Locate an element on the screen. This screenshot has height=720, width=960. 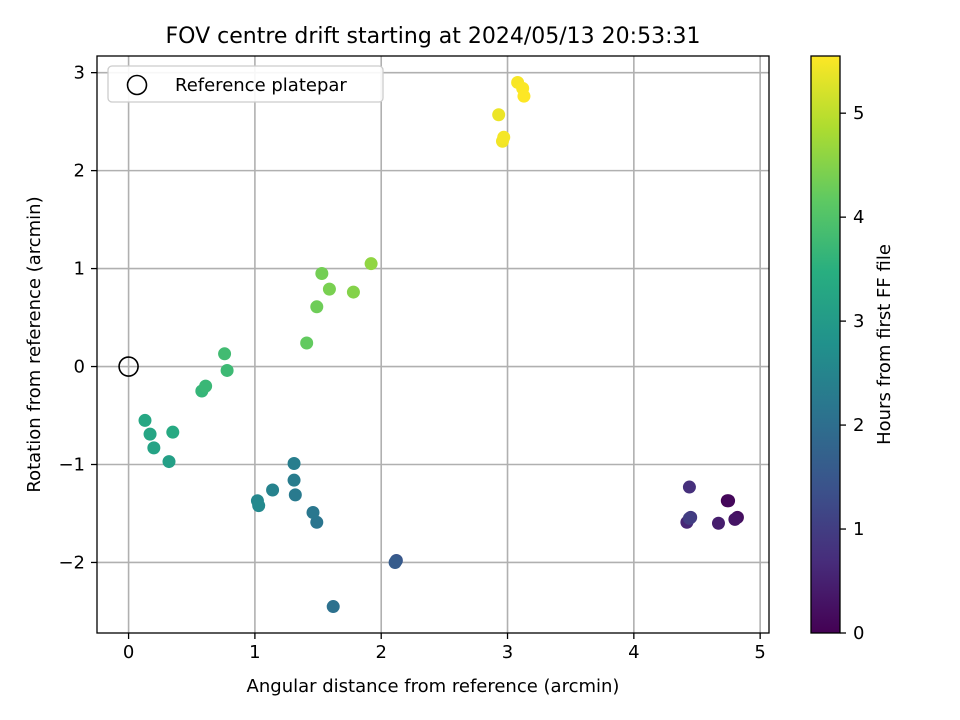
colorbar-ticks: 0 1 2 3 4 5 is located at coordinates (852, 373).